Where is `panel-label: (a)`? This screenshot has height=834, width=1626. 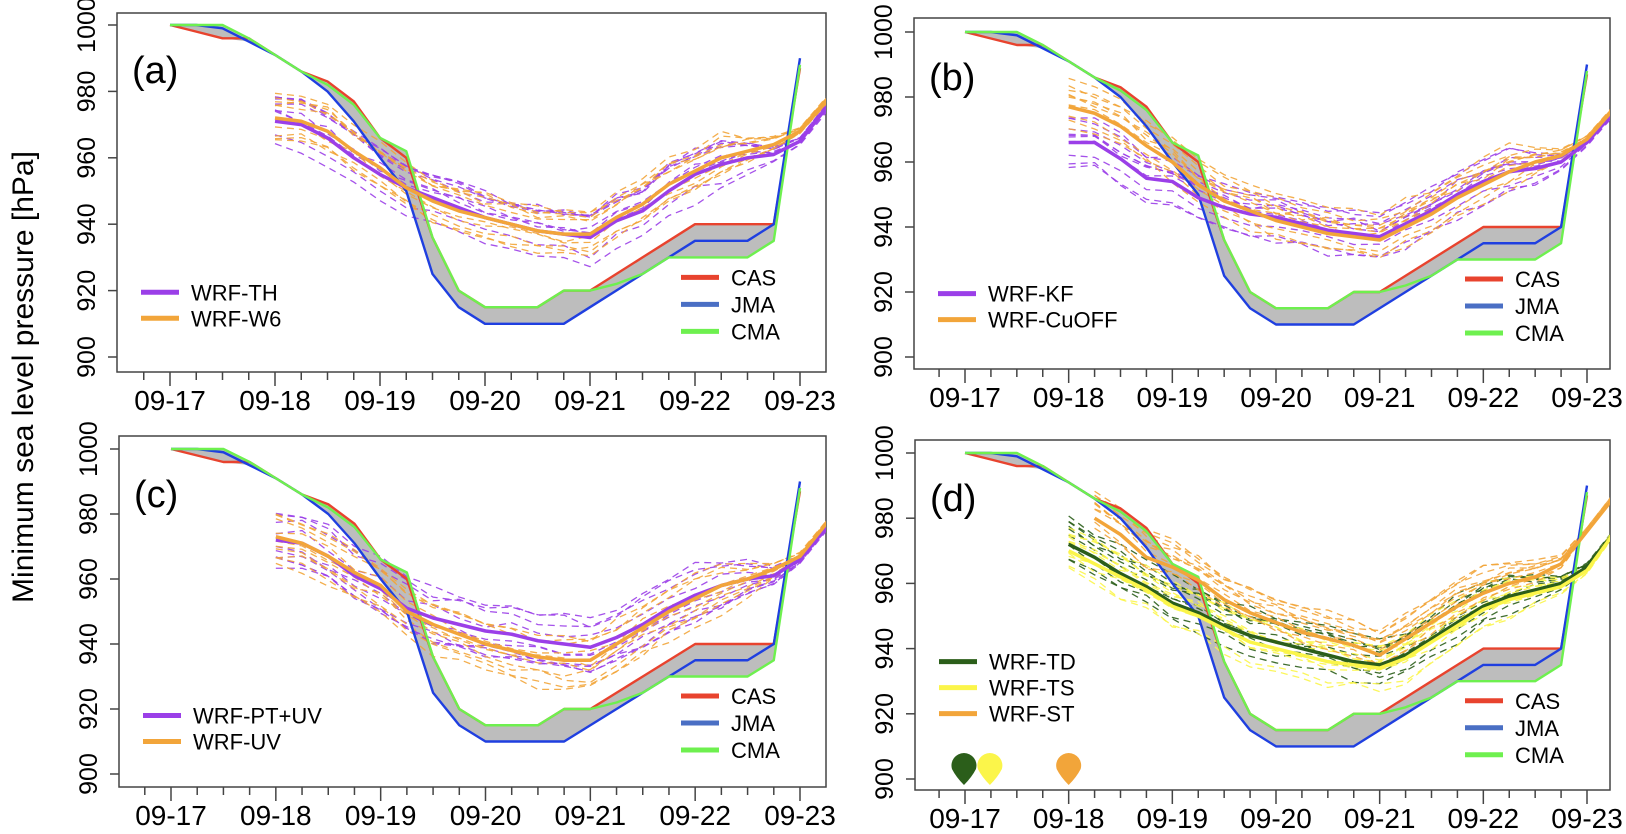
panel-label: (a) is located at coordinates (155, 71).